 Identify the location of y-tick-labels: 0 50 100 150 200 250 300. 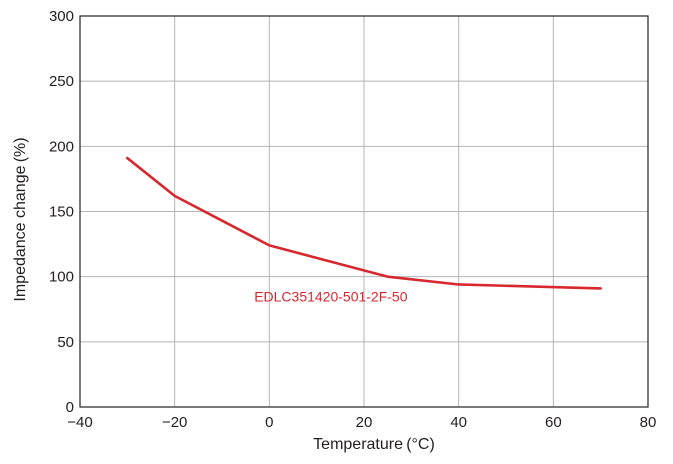
(61, 212).